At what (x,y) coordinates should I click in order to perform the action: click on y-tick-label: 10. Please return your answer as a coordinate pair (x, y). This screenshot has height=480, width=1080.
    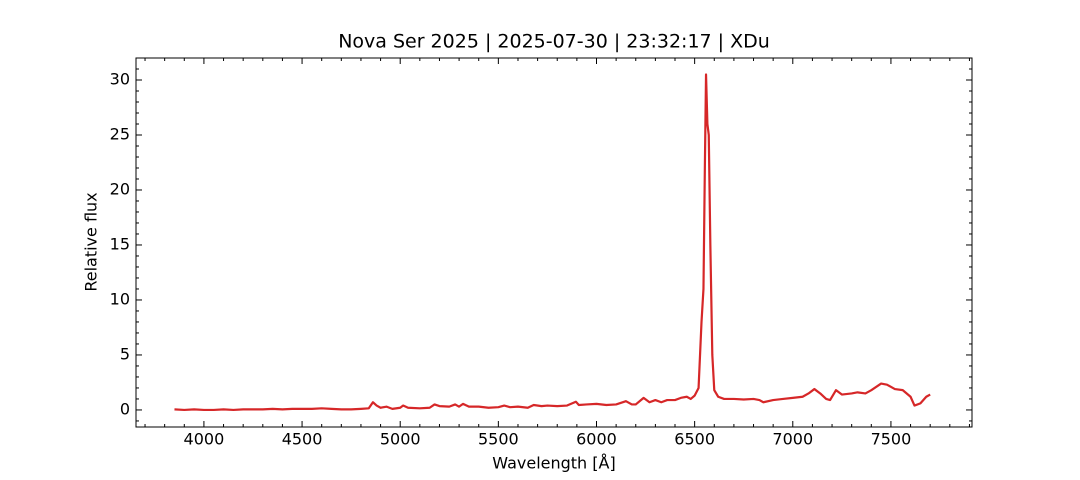
    Looking at the image, I should click on (120, 298).